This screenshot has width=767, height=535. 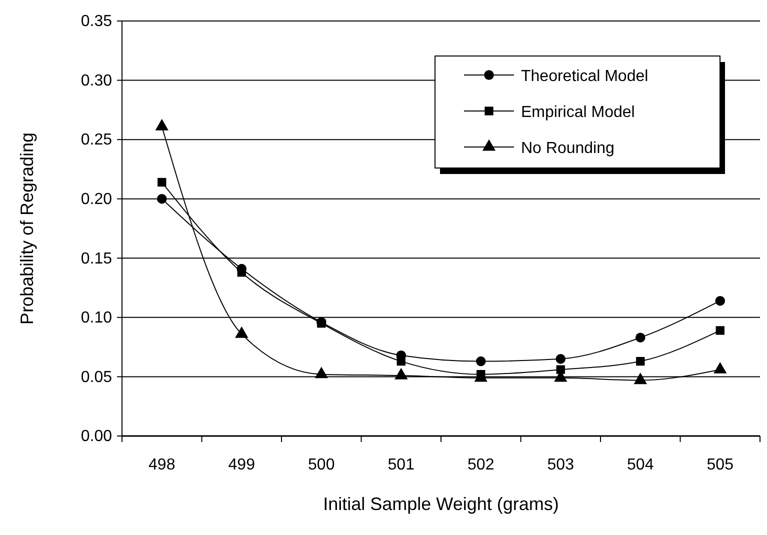 What do you see at coordinates (640, 465) in the screenshot?
I see `x-tick-label: 504` at bounding box center [640, 465].